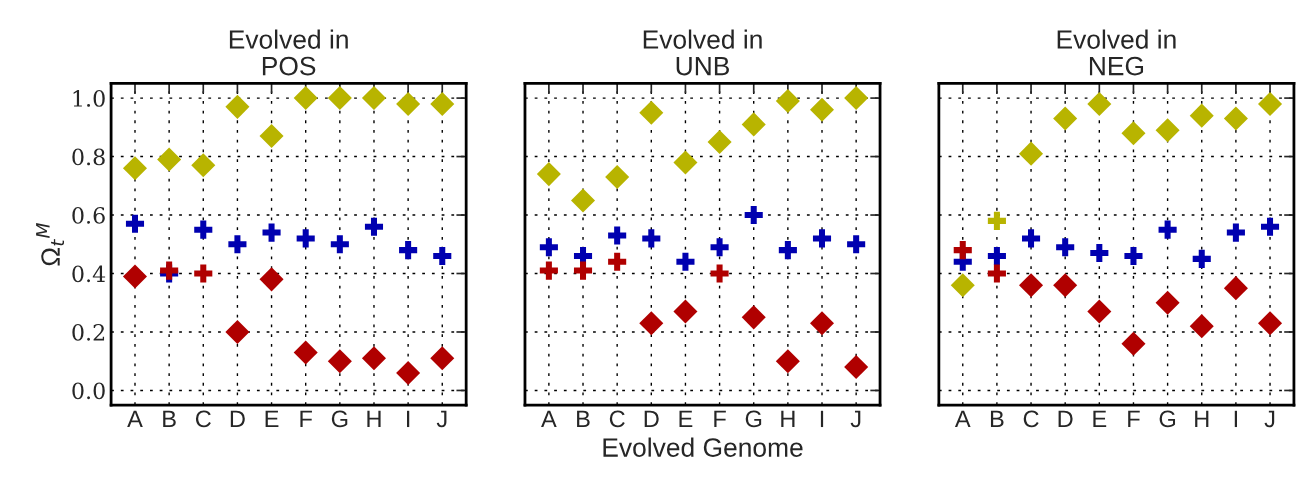 Image resolution: width=1307 pixels, height=491 pixels. What do you see at coordinates (89, 274) in the screenshot?
I see `y-tick-label: 0.4` at bounding box center [89, 274].